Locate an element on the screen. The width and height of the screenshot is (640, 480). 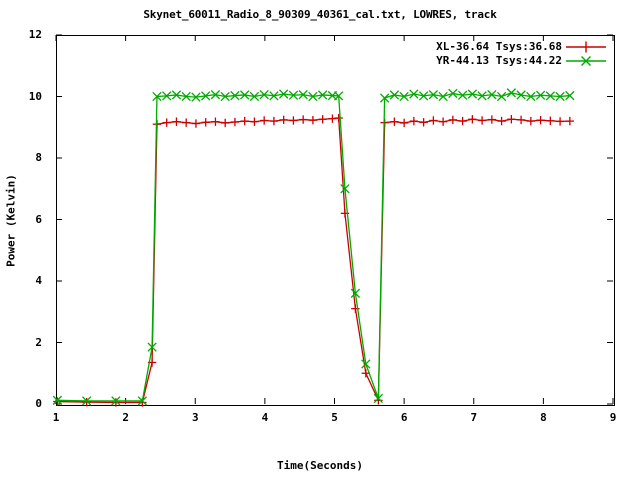
x-tick-label: 7 is located at coordinates (474, 417).